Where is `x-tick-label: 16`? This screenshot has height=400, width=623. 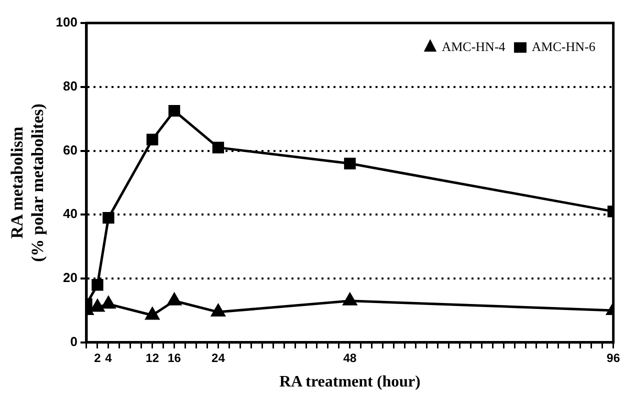
x-tick-label: 16 is located at coordinates (175, 357).